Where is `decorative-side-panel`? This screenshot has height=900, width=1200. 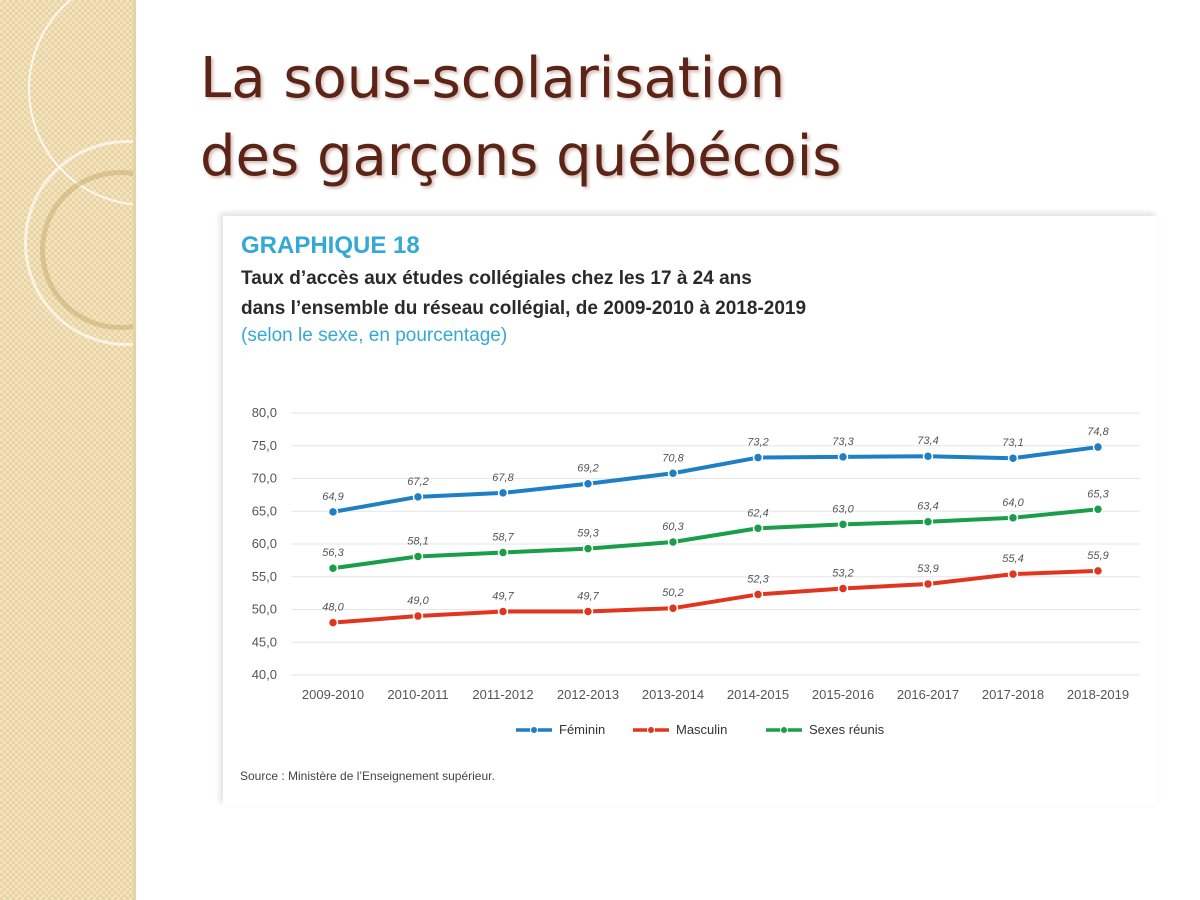
decorative-side-panel is located at coordinates (68, 450).